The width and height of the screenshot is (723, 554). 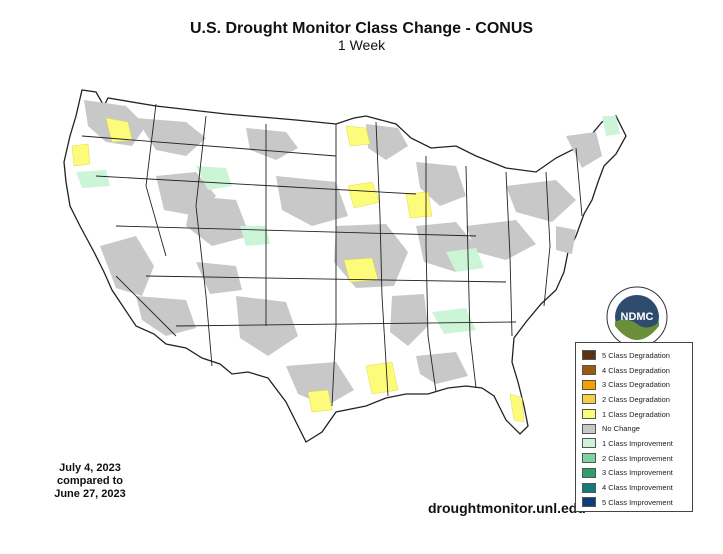 What do you see at coordinates (90, 468) in the screenshot?
I see `date-current: July 4, 2023` at bounding box center [90, 468].